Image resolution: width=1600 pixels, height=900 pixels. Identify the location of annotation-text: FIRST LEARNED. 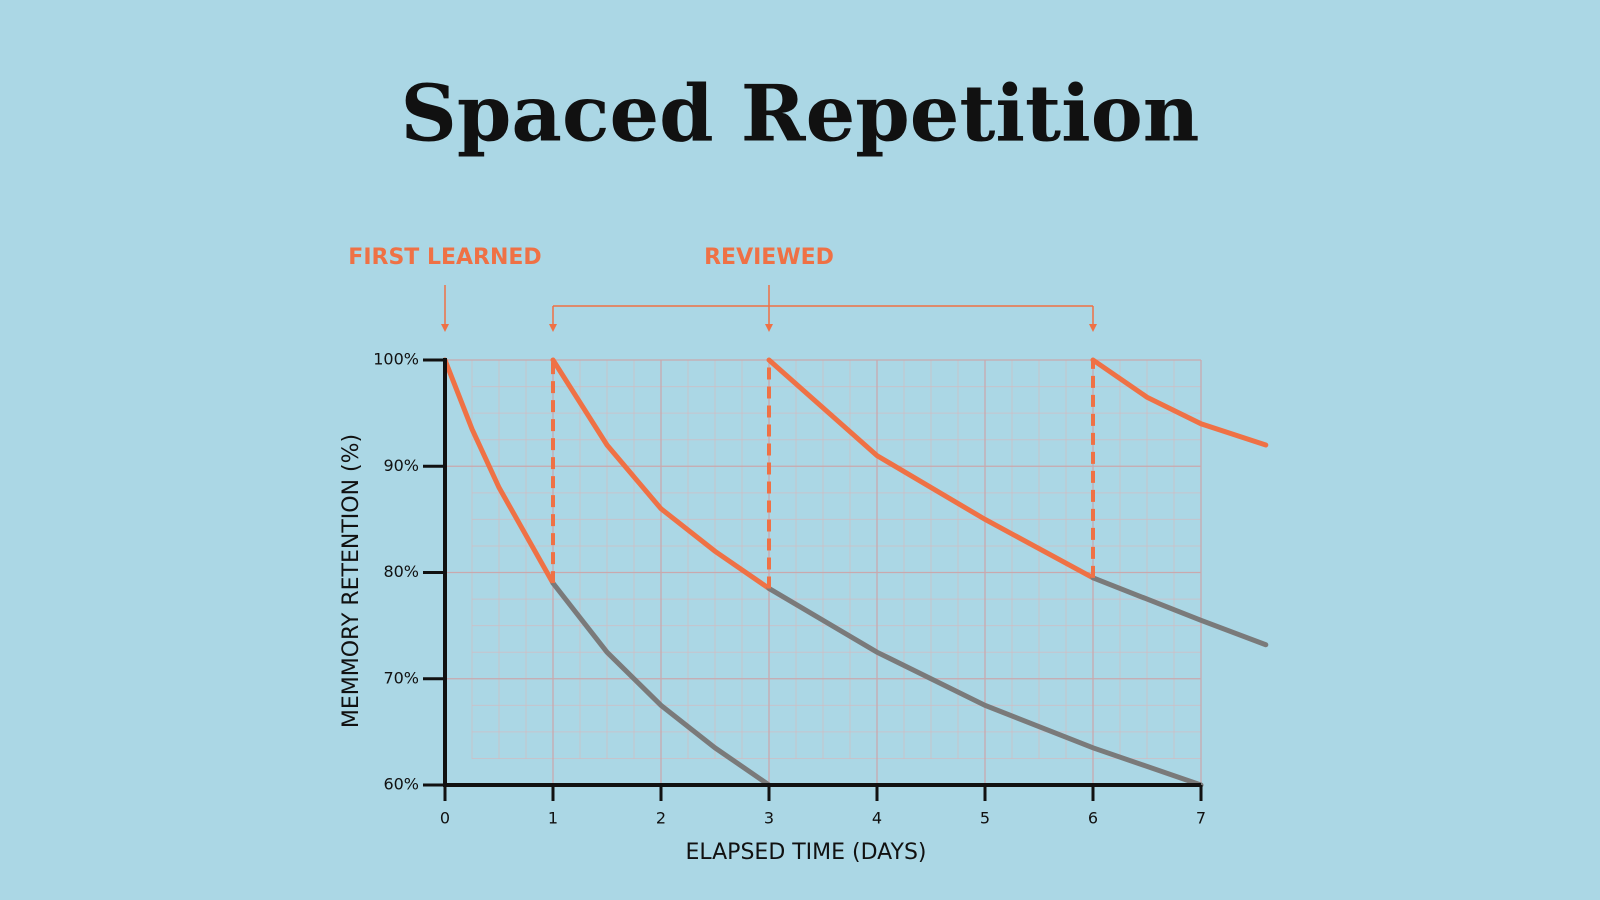
(444, 257).